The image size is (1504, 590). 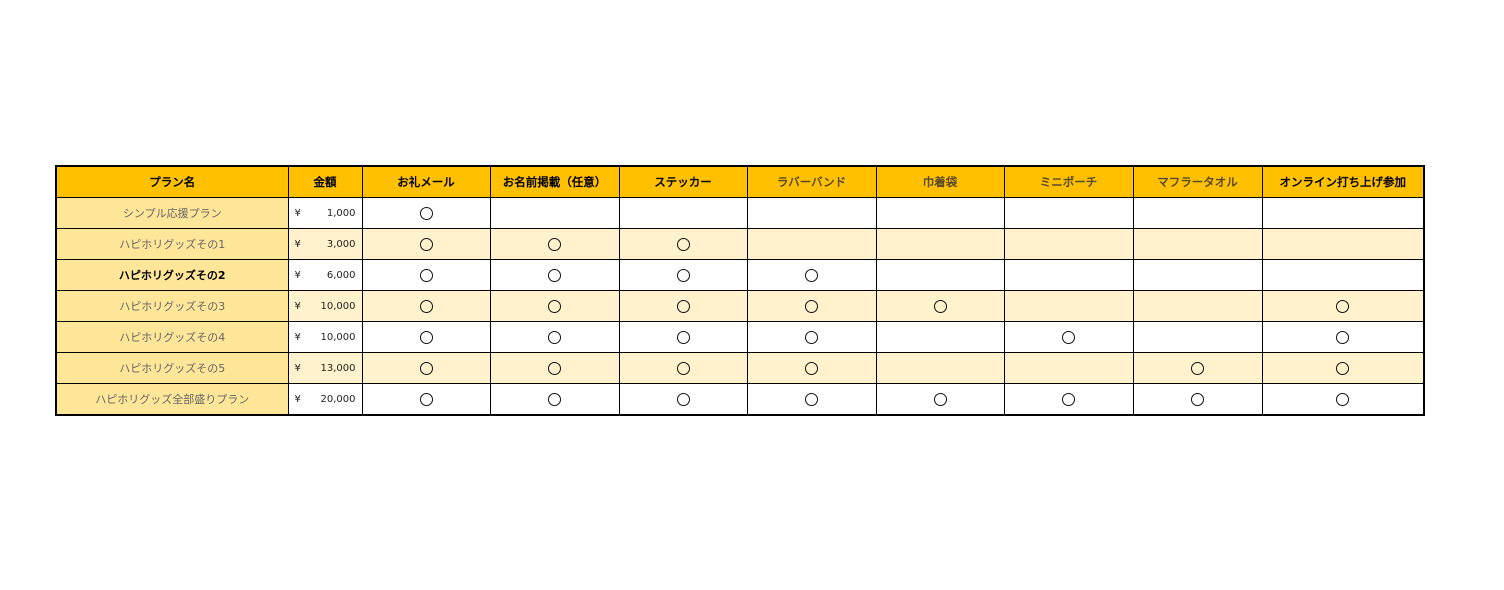 What do you see at coordinates (172, 244) in the screenshot?
I see `plan-name: ハピホリグッズその1` at bounding box center [172, 244].